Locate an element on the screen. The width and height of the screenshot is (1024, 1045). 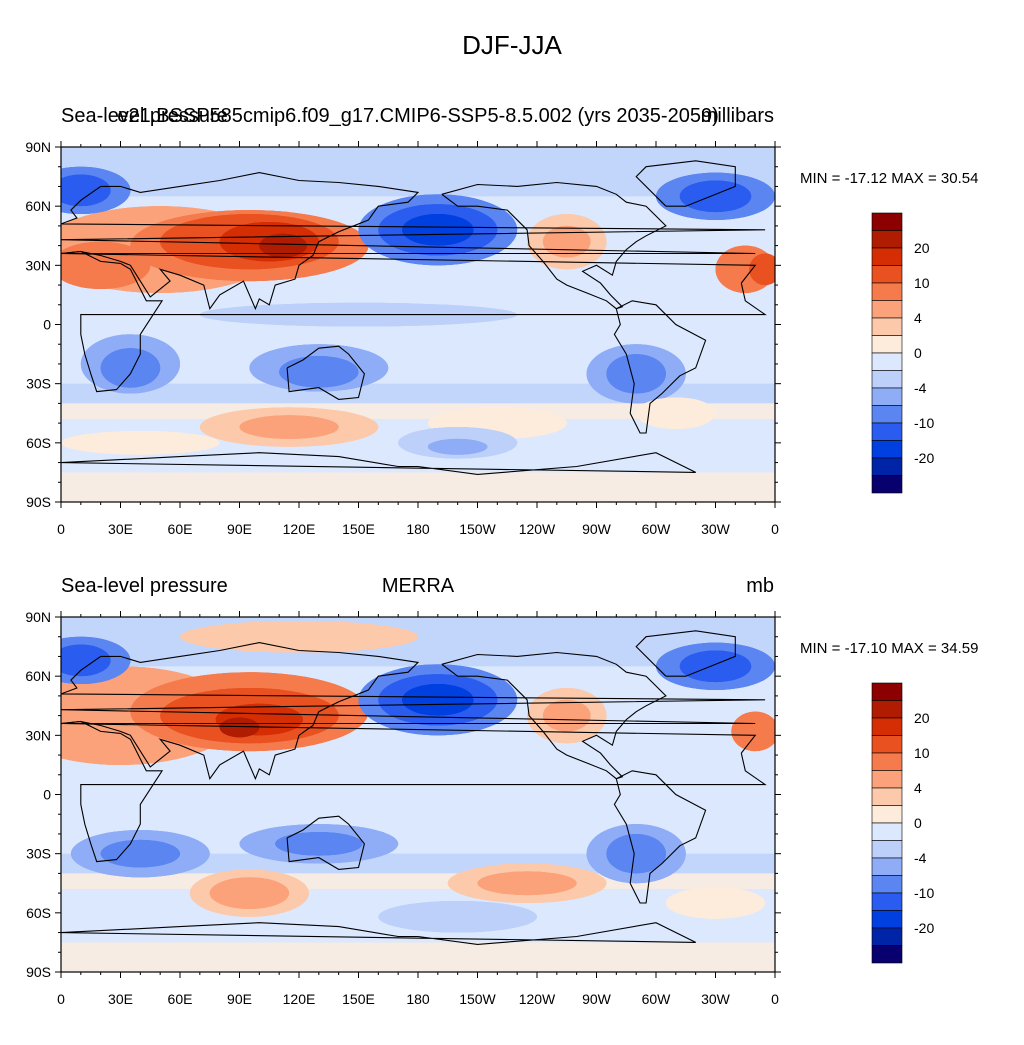
panel-min-max: MIN = -17.10 MAX = 34.59 is located at coordinates (889, 648).